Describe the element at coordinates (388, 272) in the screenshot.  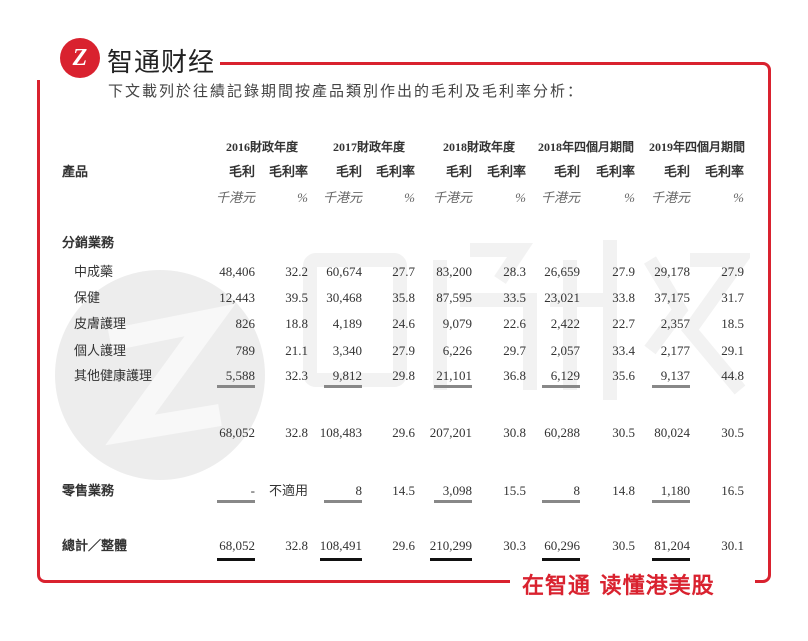
I see `margin-cell: 27.7` at that location.